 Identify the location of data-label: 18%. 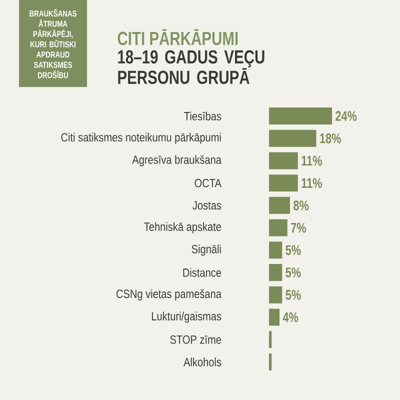
(330, 138).